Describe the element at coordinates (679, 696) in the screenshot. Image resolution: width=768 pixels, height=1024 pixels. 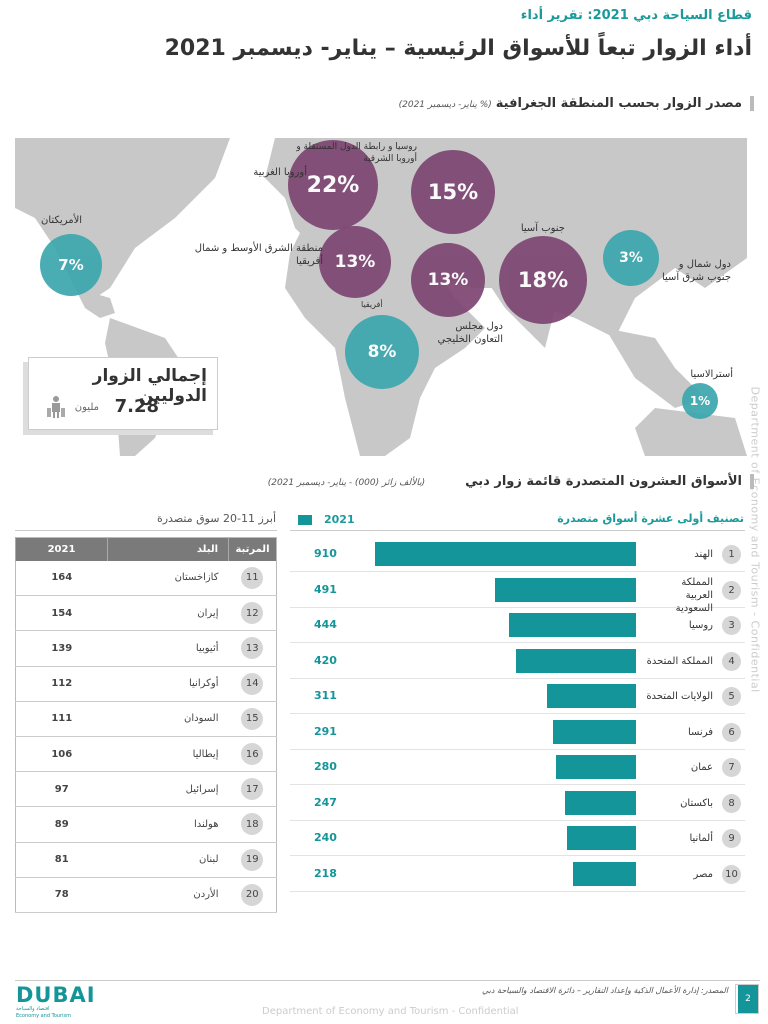
I see `bar-category-label: الولايات المتحدة` at that location.